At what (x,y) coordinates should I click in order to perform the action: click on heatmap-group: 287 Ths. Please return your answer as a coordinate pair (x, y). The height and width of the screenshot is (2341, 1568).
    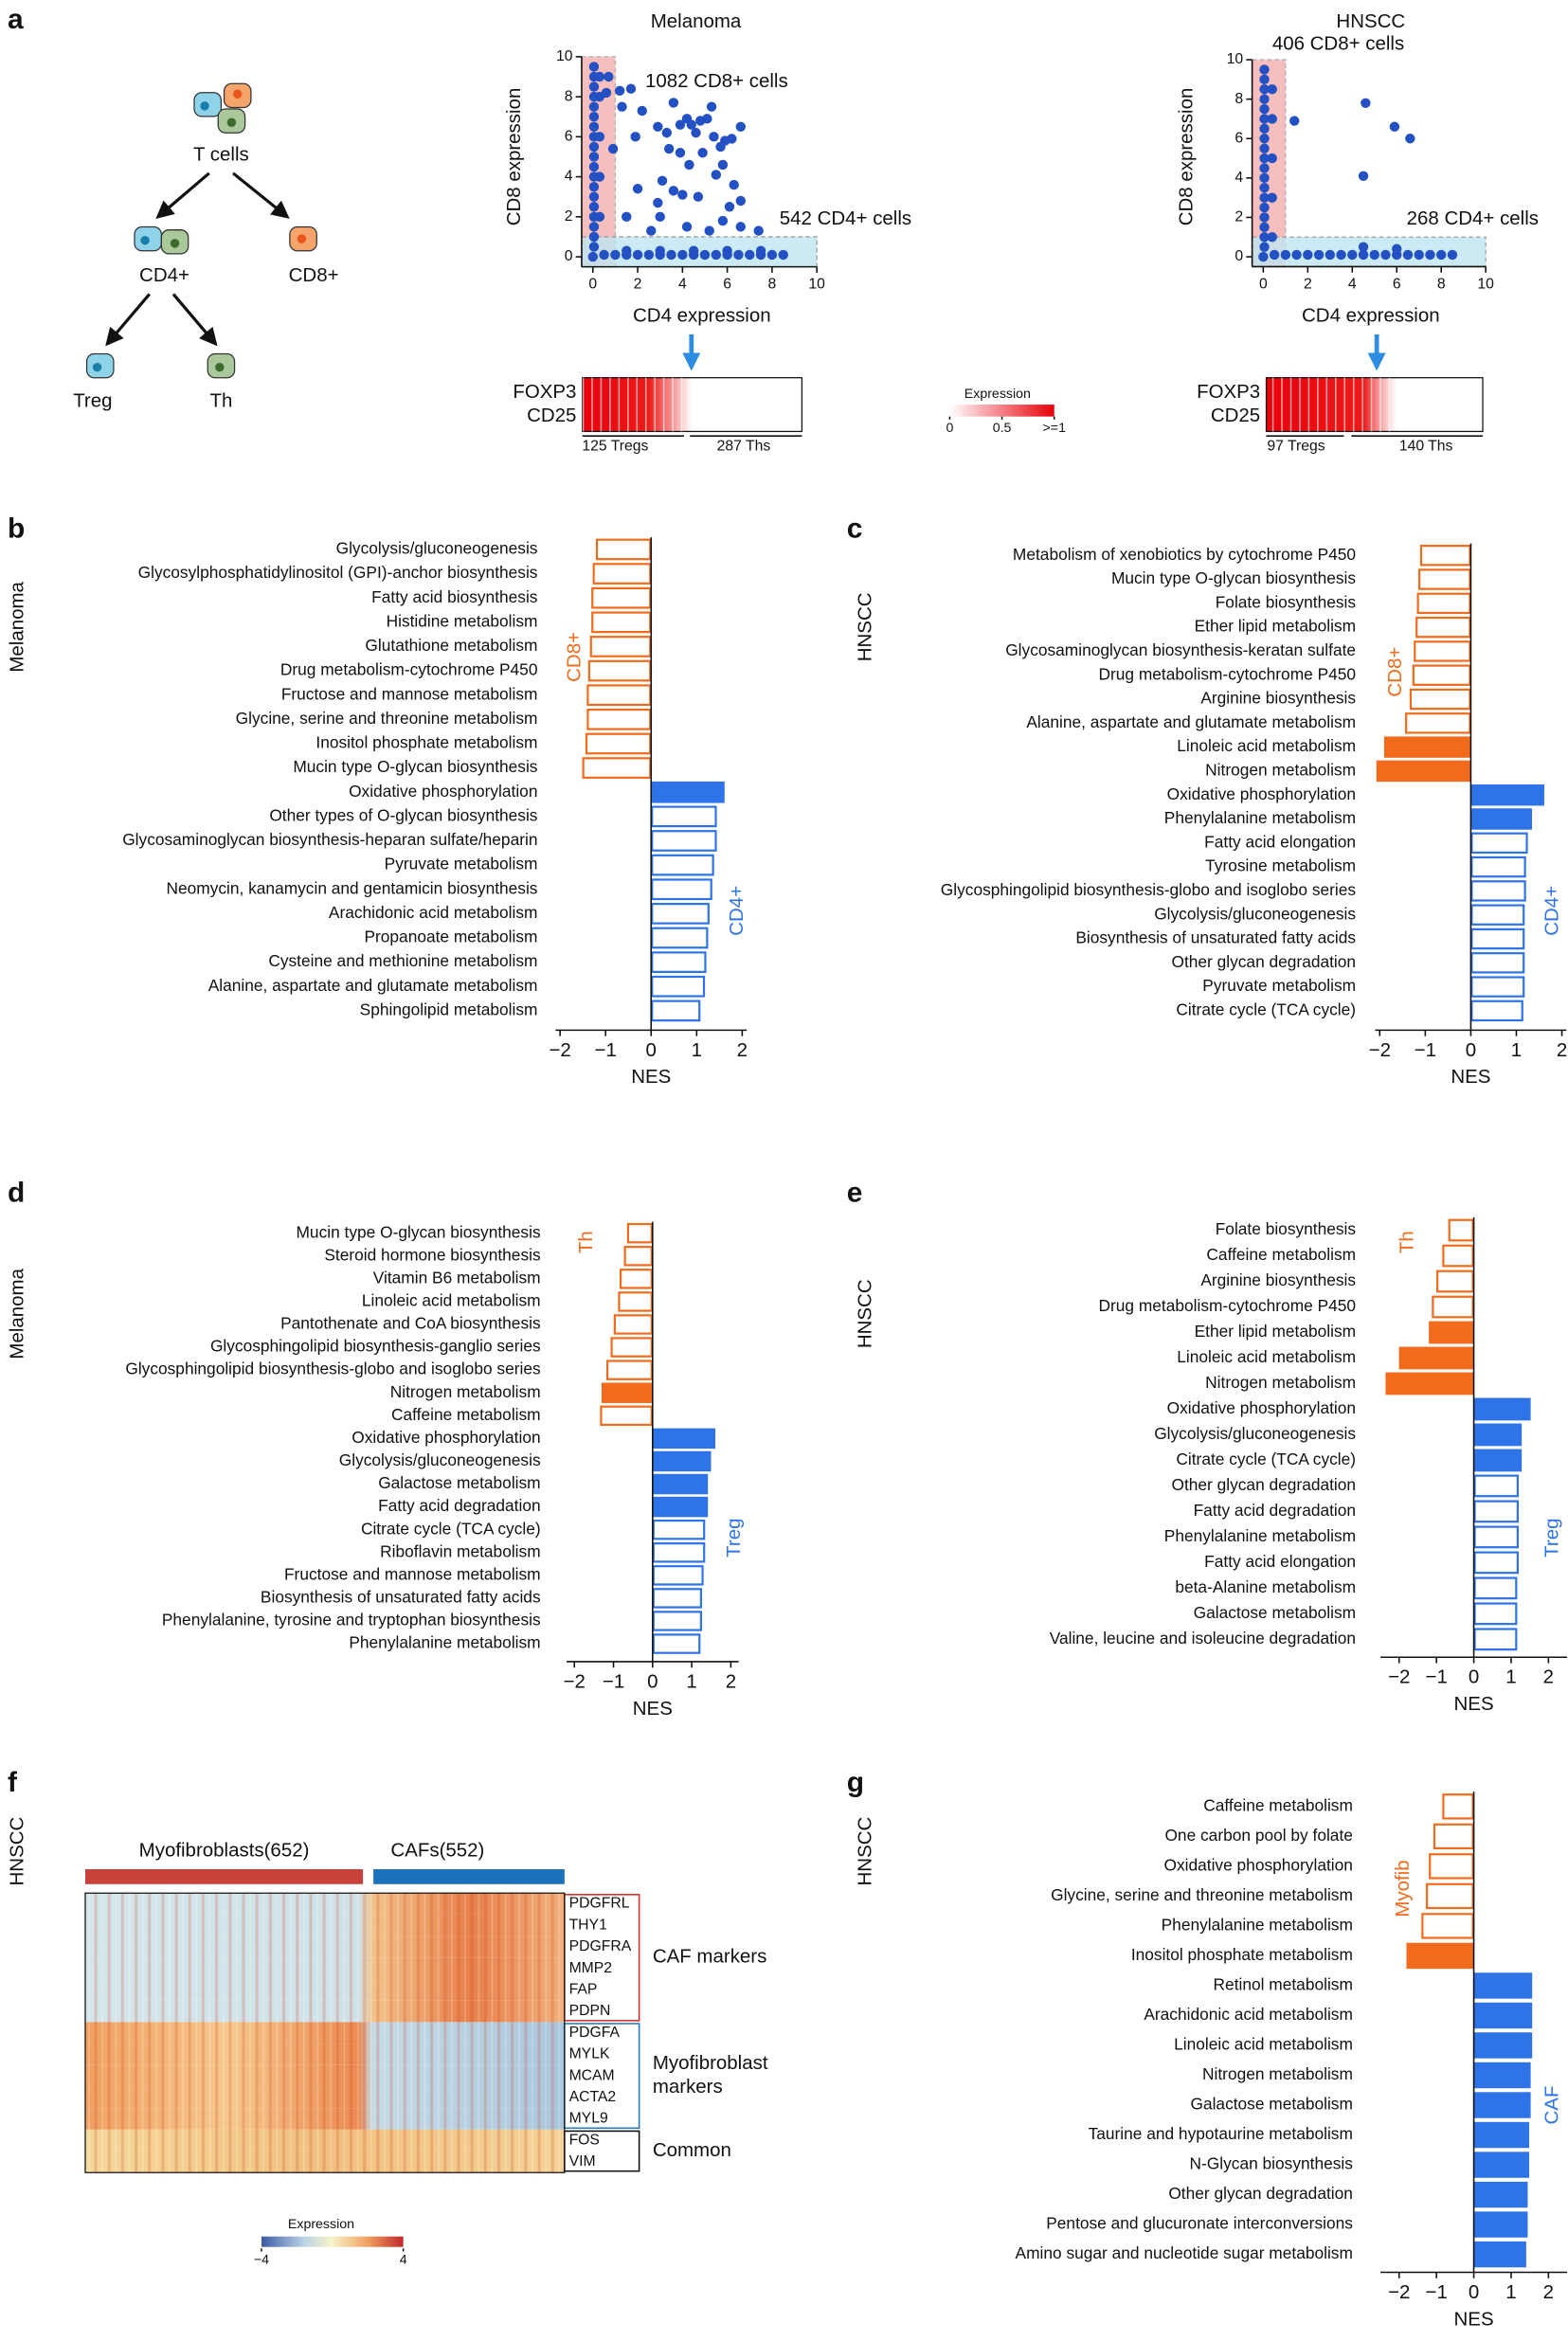
    Looking at the image, I should click on (744, 446).